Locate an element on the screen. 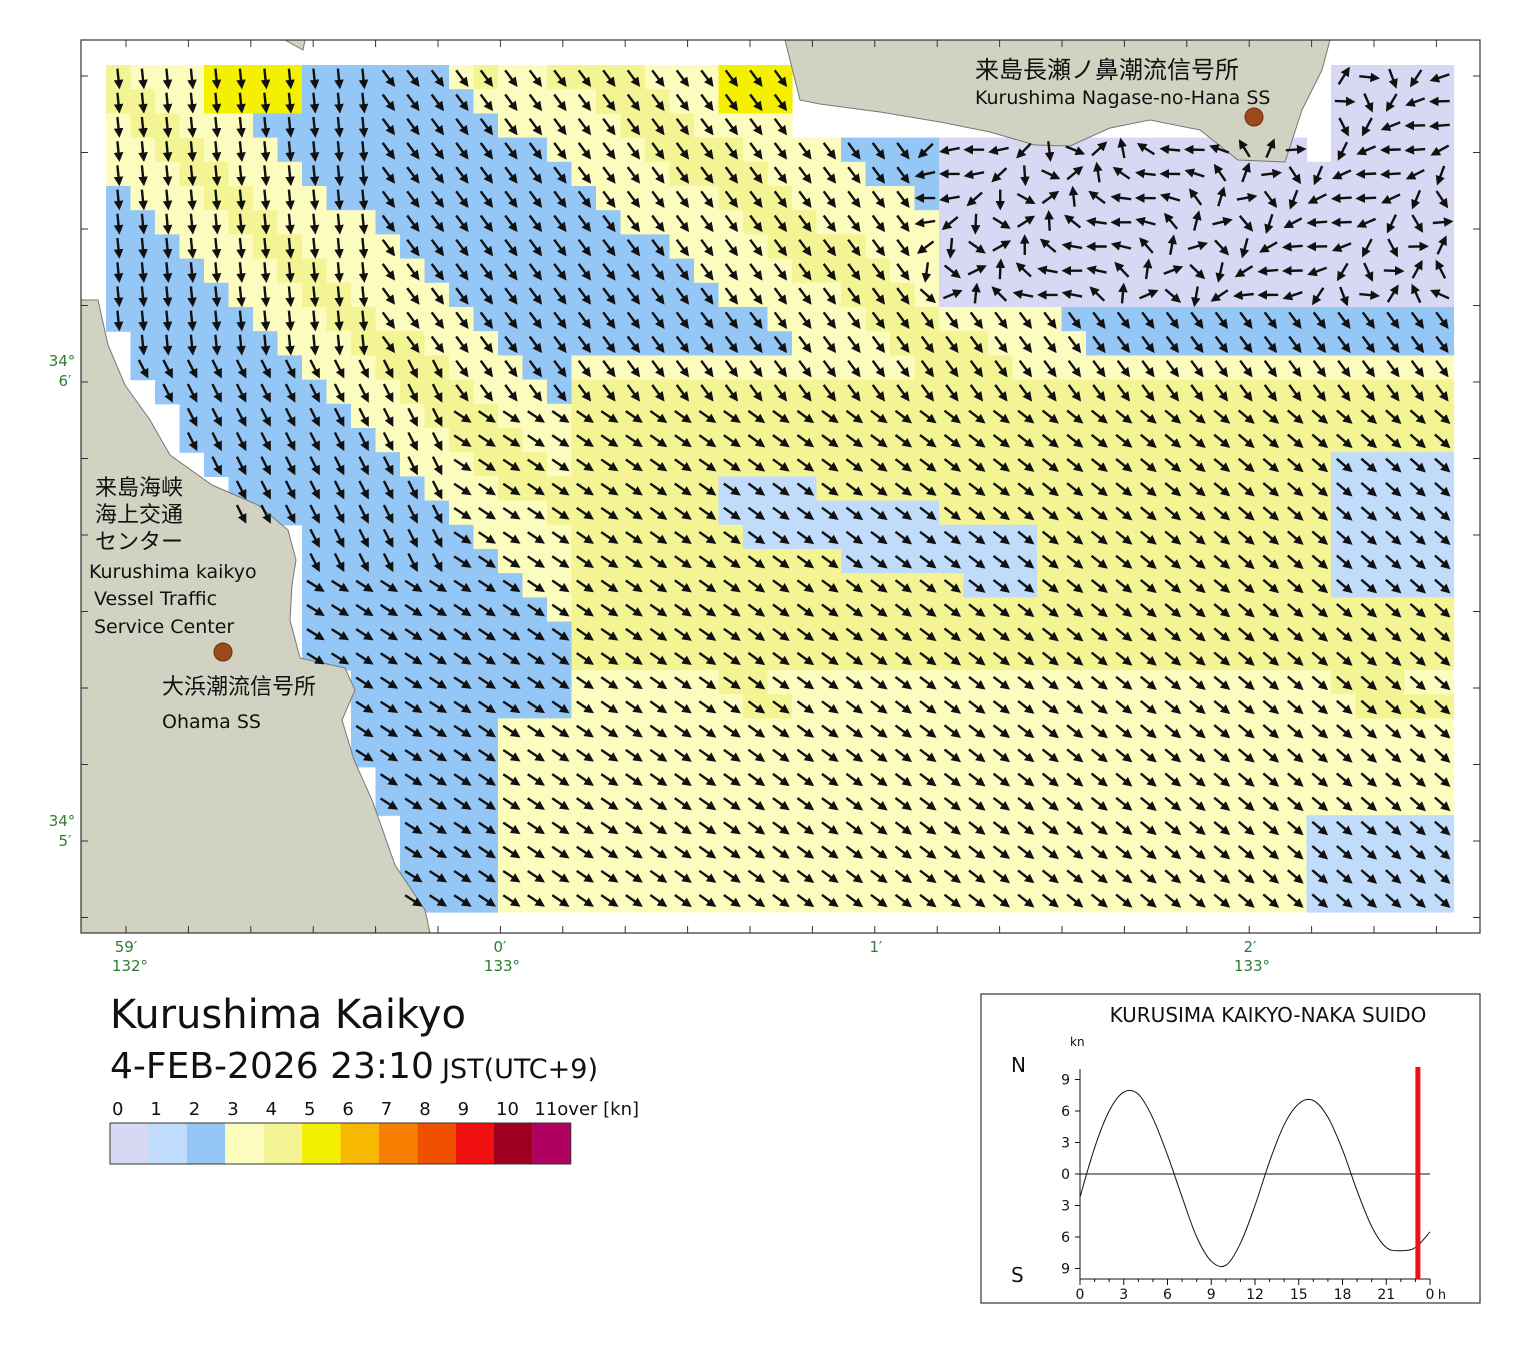 The width and height of the screenshot is (1520, 1353). legend-swatches is located at coordinates (340, 1143).